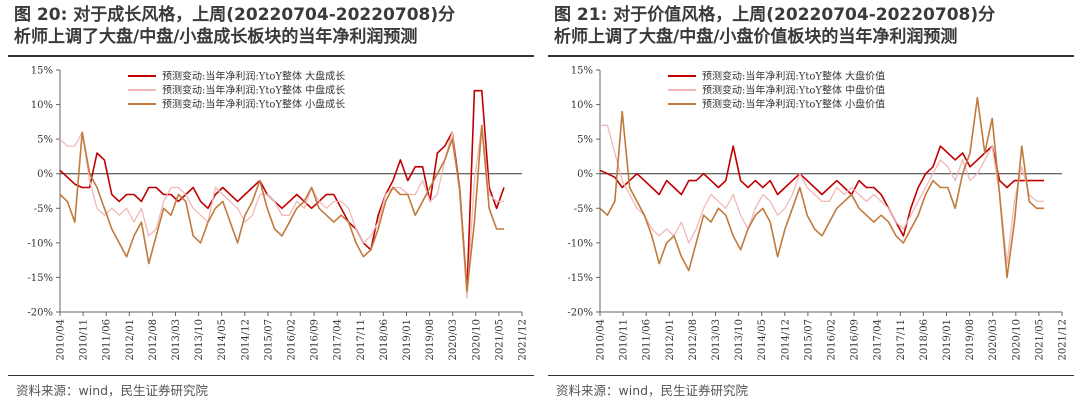 Image resolution: width=1080 pixels, height=402 pixels. Describe the element at coordinates (216, 37) in the screenshot. I see `chart-title-line-2: 析师上调了大盘/中盘/小盘成长板块的当年净利润预测` at that location.